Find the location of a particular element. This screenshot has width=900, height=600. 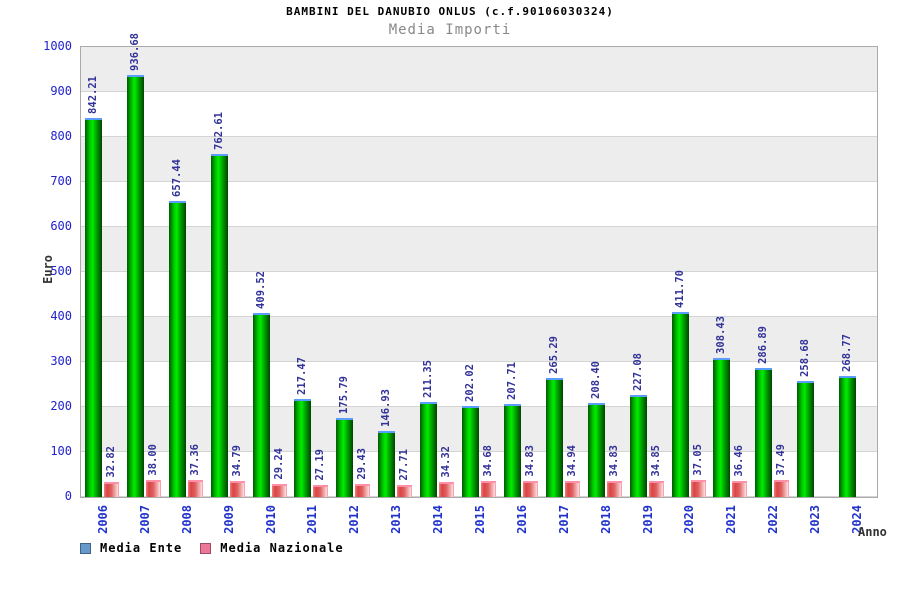

legend-item-media-nazionale: Media Nazionale is located at coordinates (271, 548).